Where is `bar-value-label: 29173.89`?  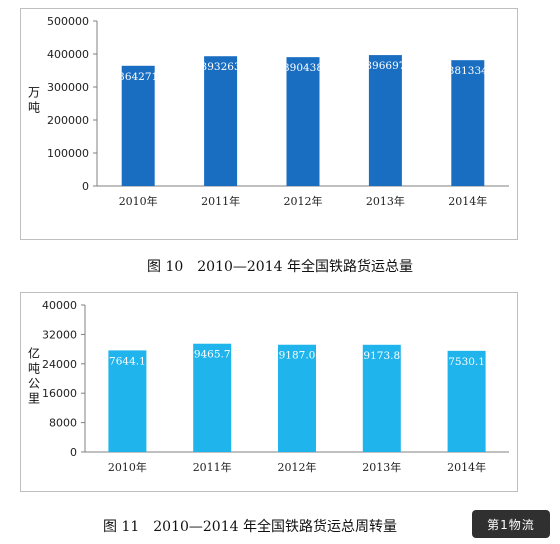 bar-value-label: 29173.89 is located at coordinates (382, 356).